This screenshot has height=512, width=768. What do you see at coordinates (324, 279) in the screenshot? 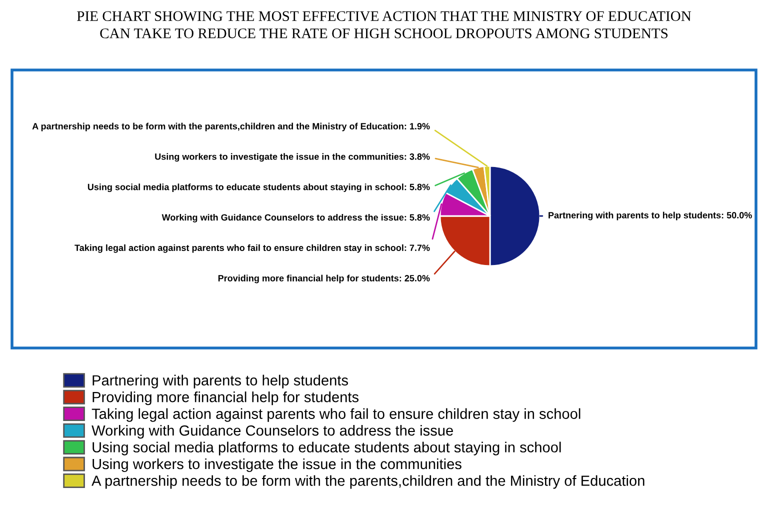
I see `data-label: Providing more financial help for students: 25.0%` at bounding box center [324, 279].